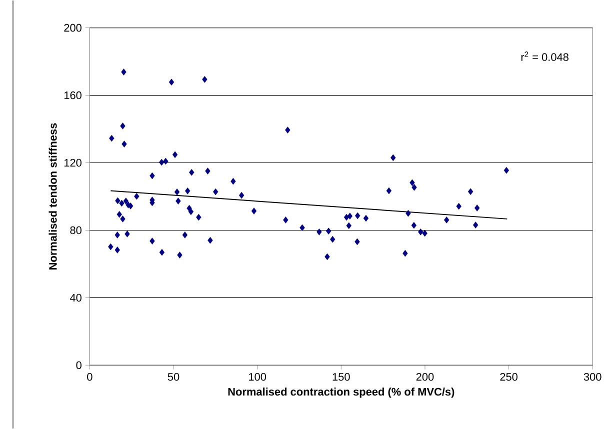  What do you see at coordinates (73, 162) in the screenshot?
I see `y-tick-label: 120` at bounding box center [73, 162].